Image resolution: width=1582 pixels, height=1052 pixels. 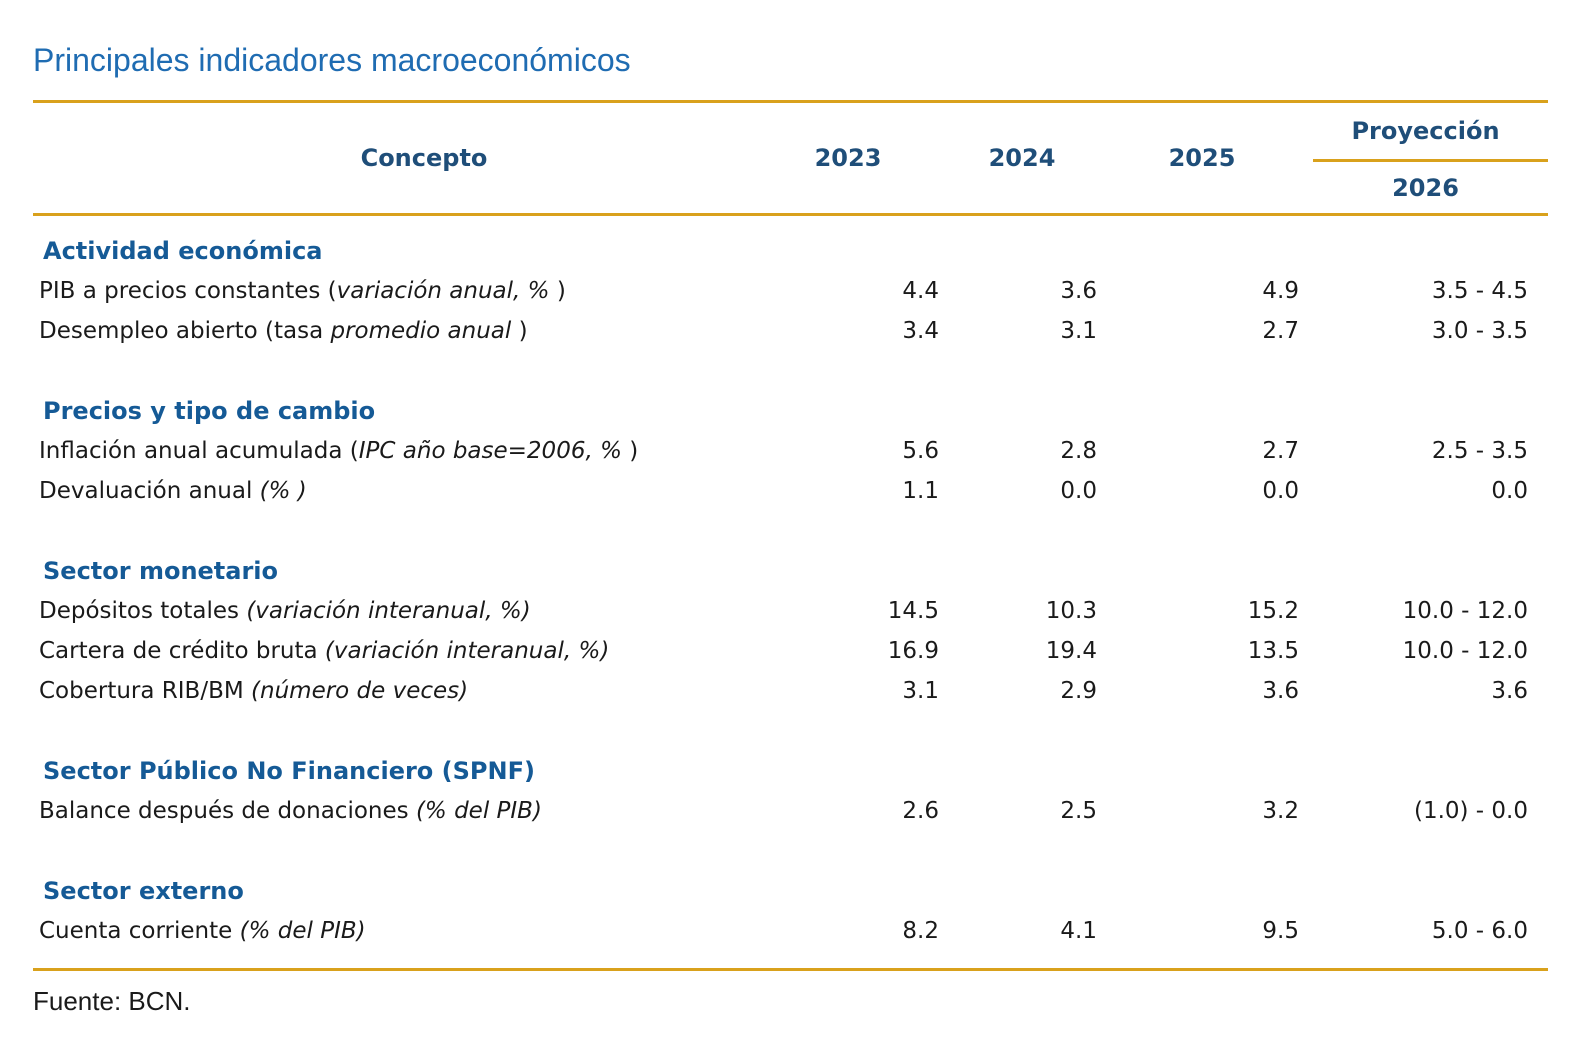 What do you see at coordinates (1425, 187) in the screenshot?
I see `projection-year-label: 2026` at bounding box center [1425, 187].